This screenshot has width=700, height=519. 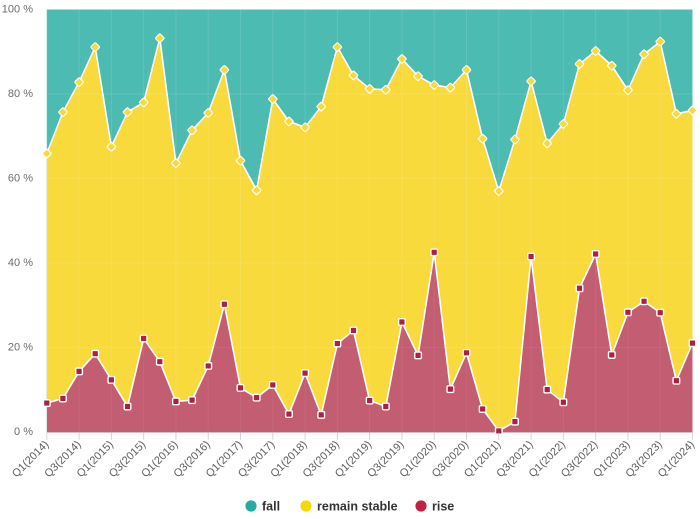 What do you see at coordinates (357, 507) in the screenshot?
I see `svg-text: remain stable` at bounding box center [357, 507].